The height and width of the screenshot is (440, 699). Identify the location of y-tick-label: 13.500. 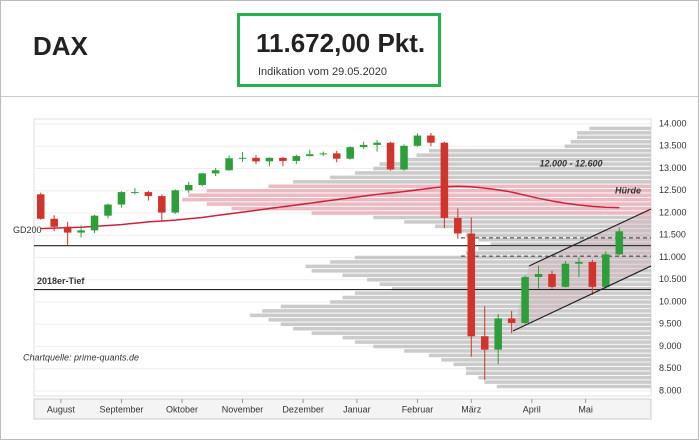
(673, 146).